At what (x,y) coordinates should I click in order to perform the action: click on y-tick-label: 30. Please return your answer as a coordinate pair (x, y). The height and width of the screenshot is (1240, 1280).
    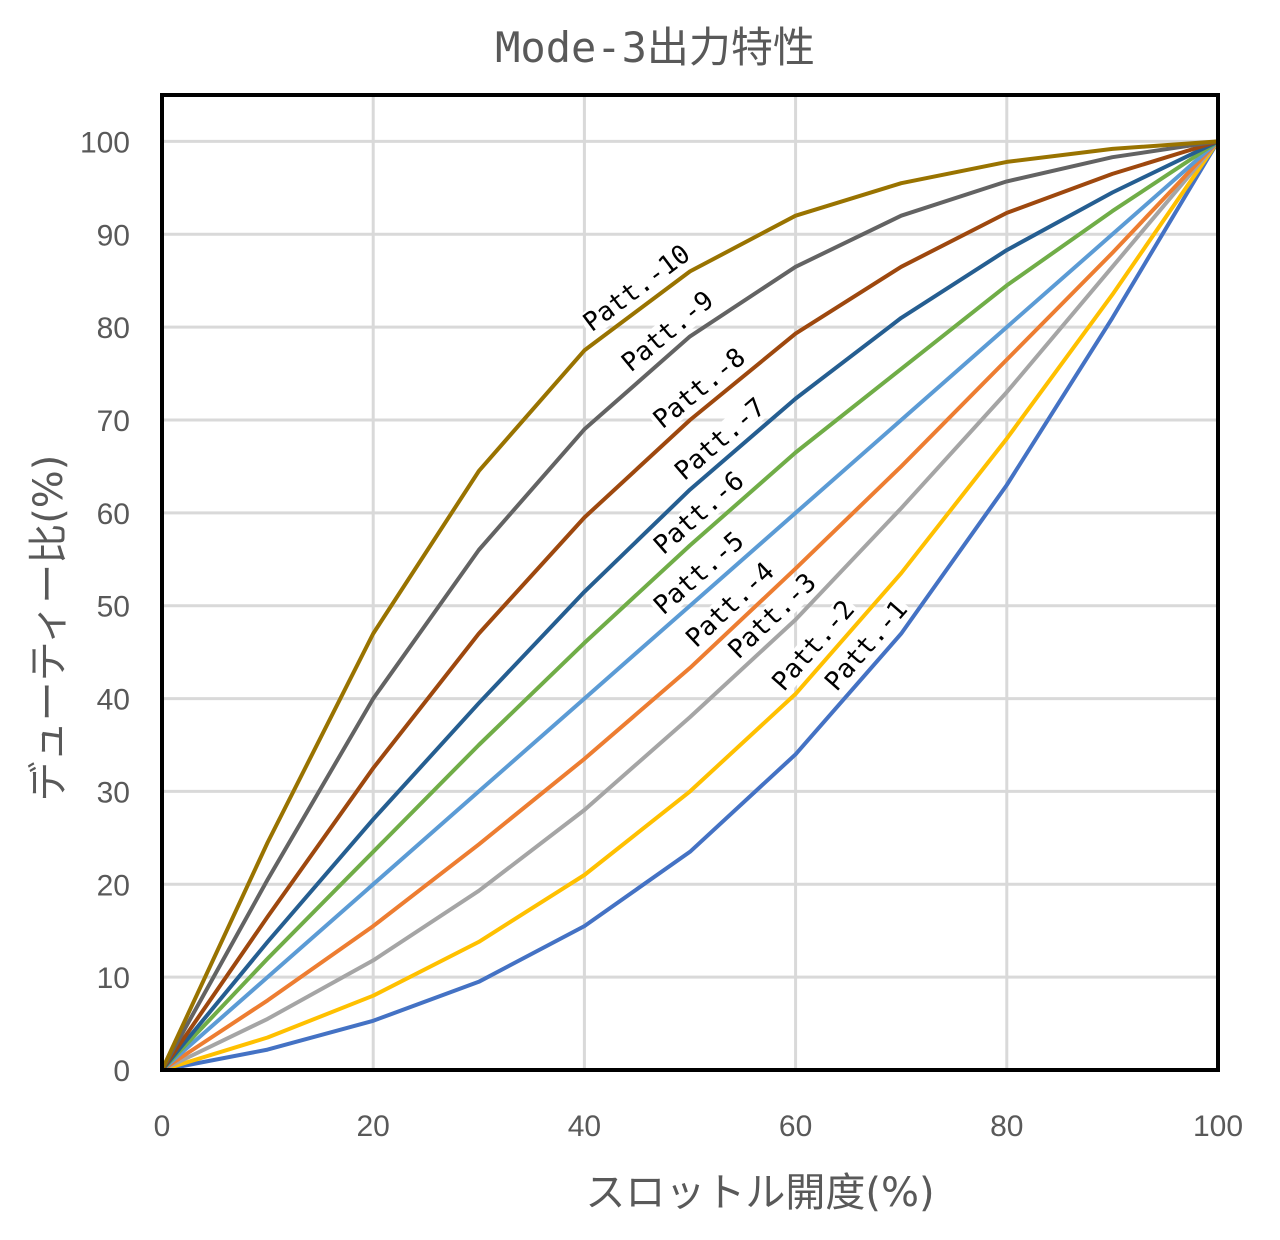
    Looking at the image, I should click on (113, 792).